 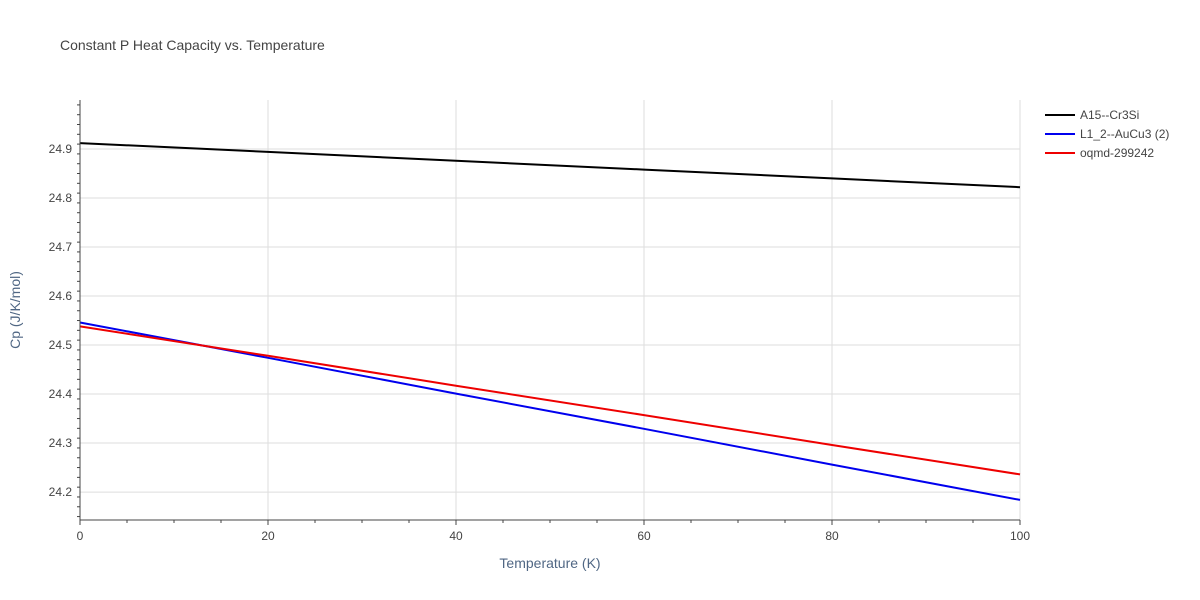 I want to click on y-tick-label: 24.2, so click(x=61, y=492).